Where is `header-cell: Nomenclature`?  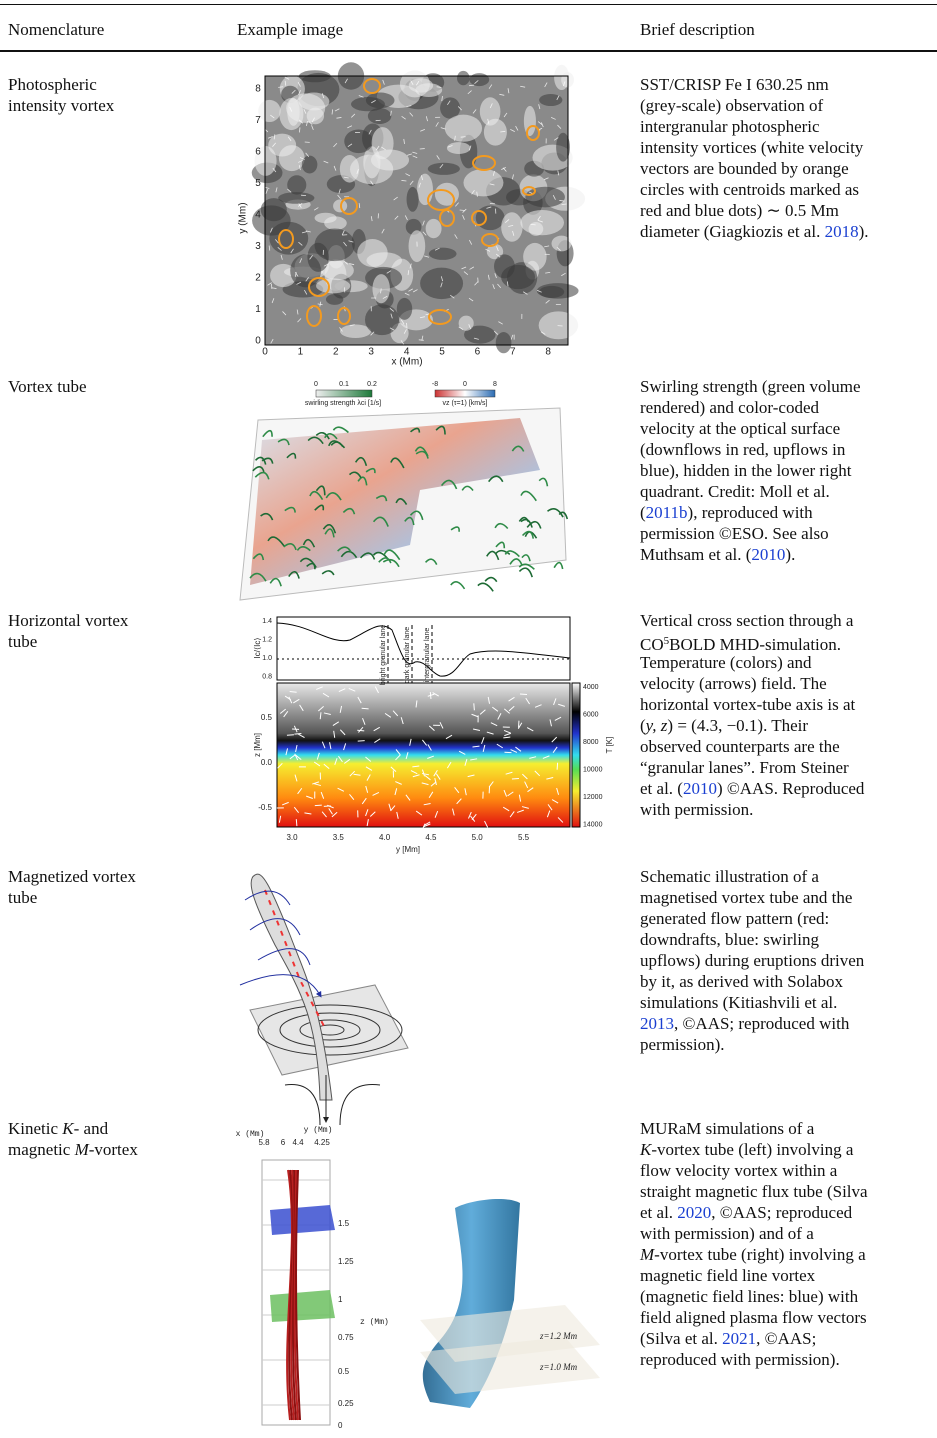 header-cell: Nomenclature is located at coordinates (56, 29).